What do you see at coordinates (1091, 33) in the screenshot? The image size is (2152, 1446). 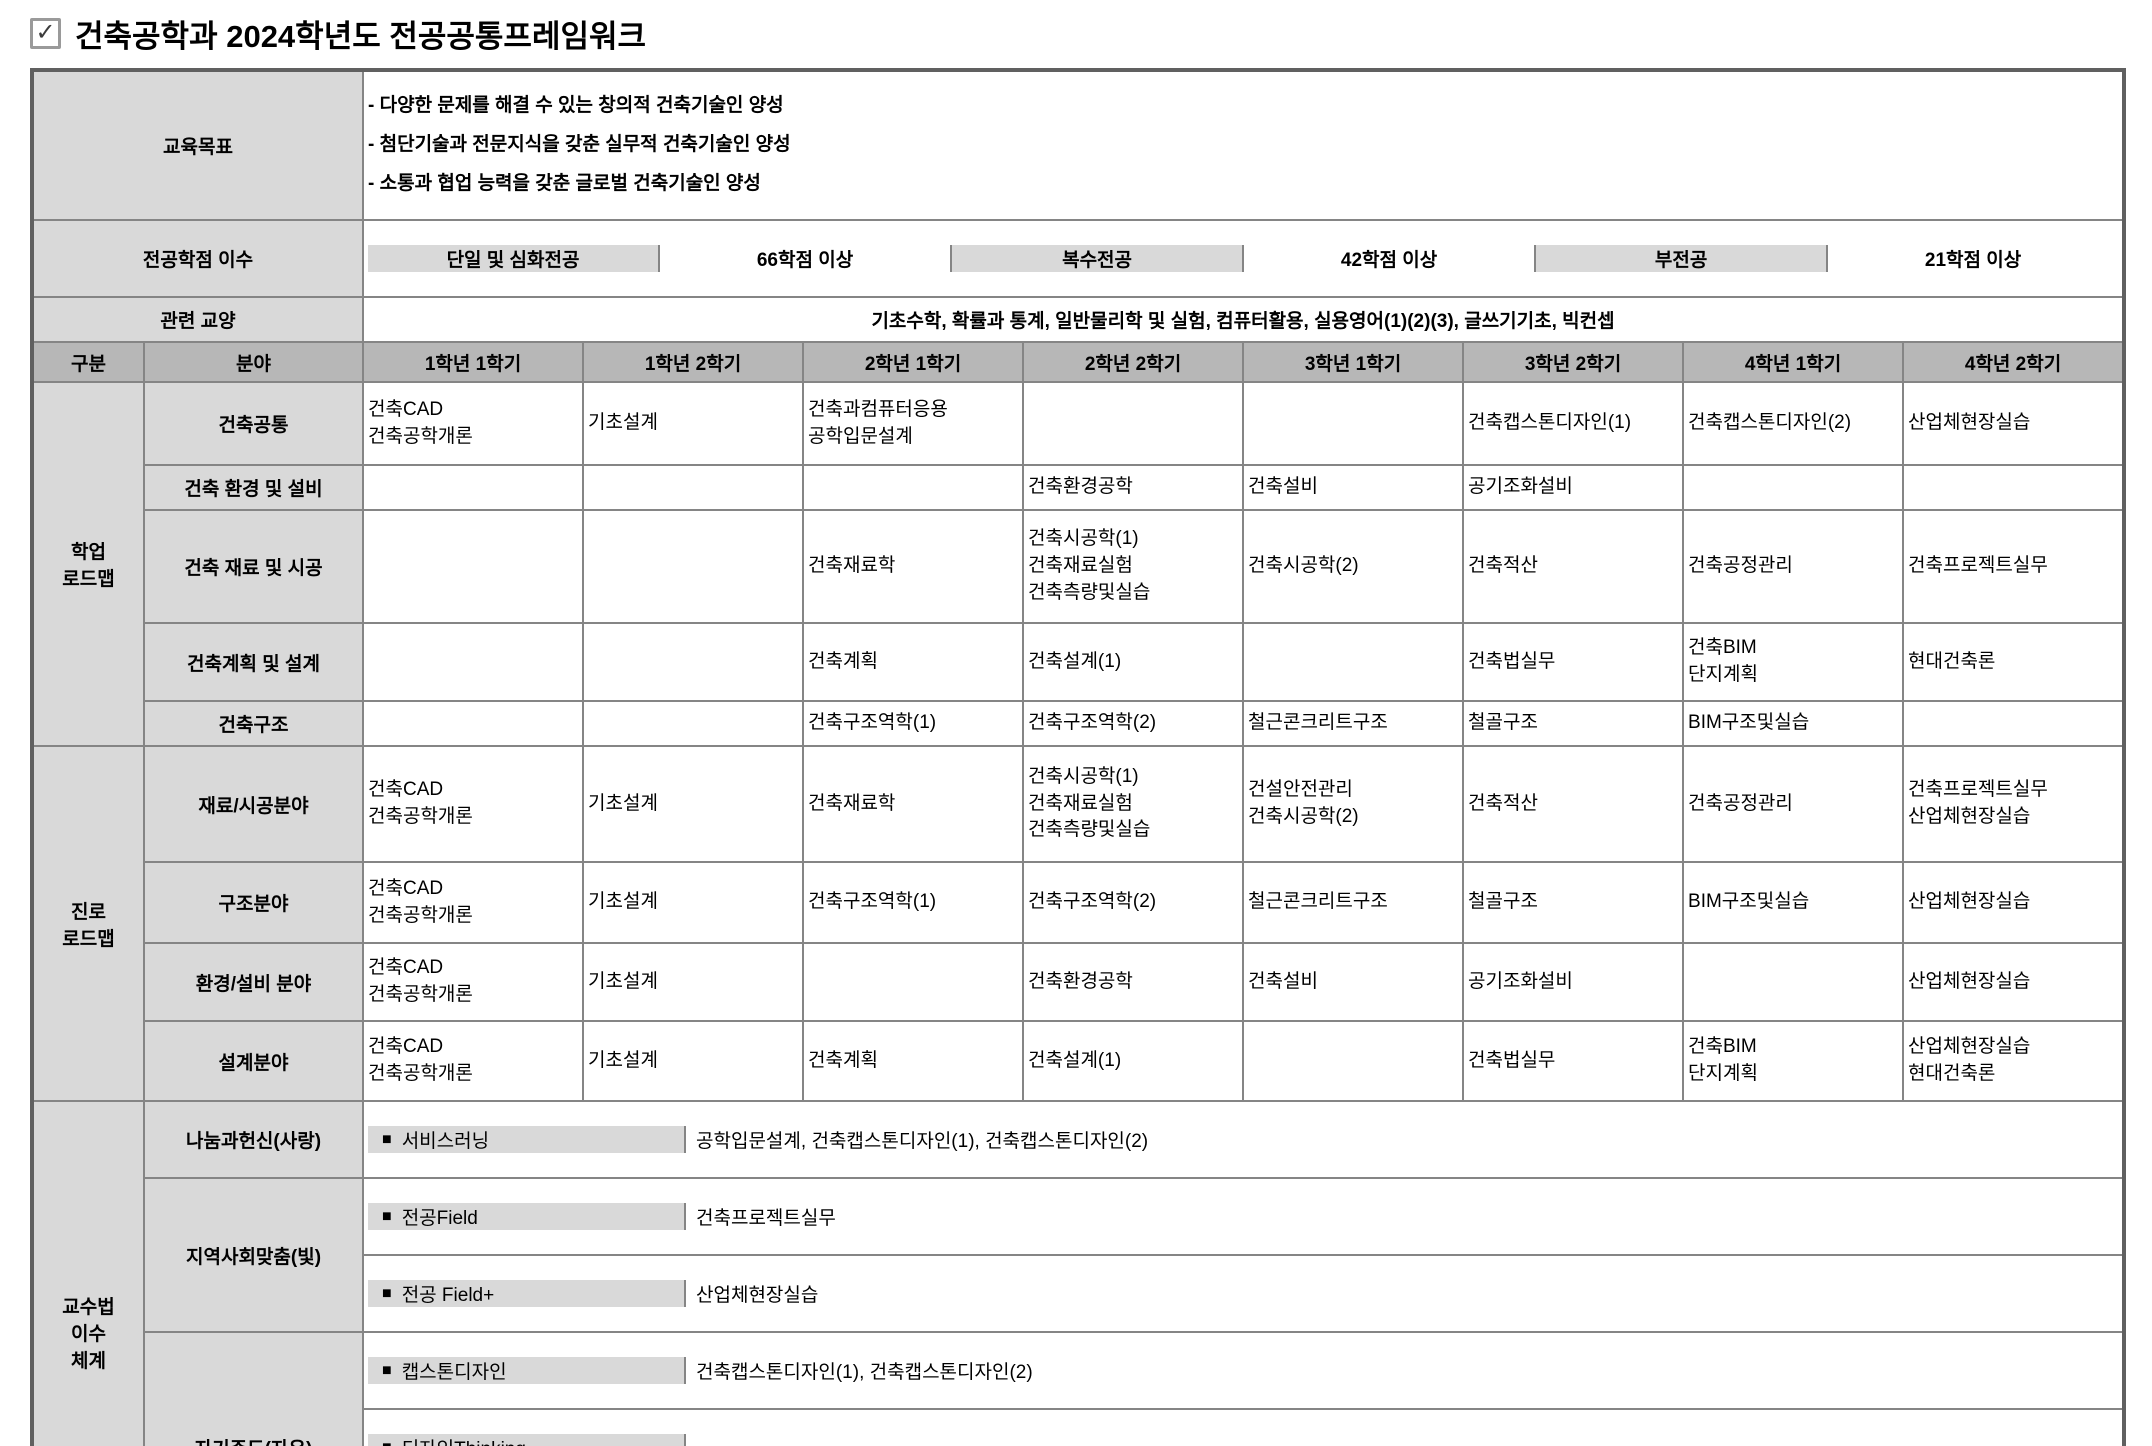 I see `page-title-row: ✓ 건축공학과 2024학년도 전공공통프레임워크` at bounding box center [1091, 33].